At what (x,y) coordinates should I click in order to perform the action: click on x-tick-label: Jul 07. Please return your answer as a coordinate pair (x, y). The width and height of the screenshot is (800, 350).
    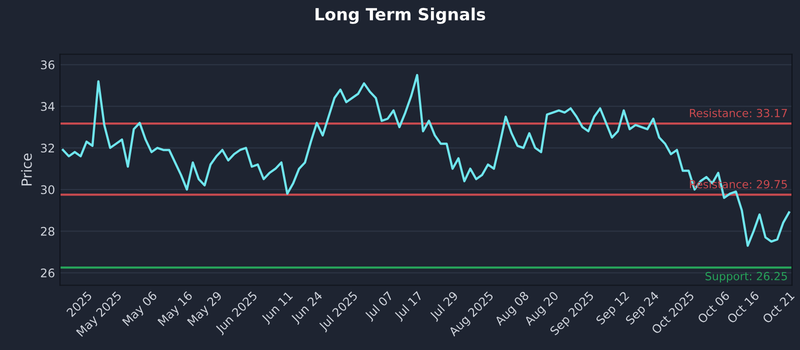
    Looking at the image, I should click on (379, 306).